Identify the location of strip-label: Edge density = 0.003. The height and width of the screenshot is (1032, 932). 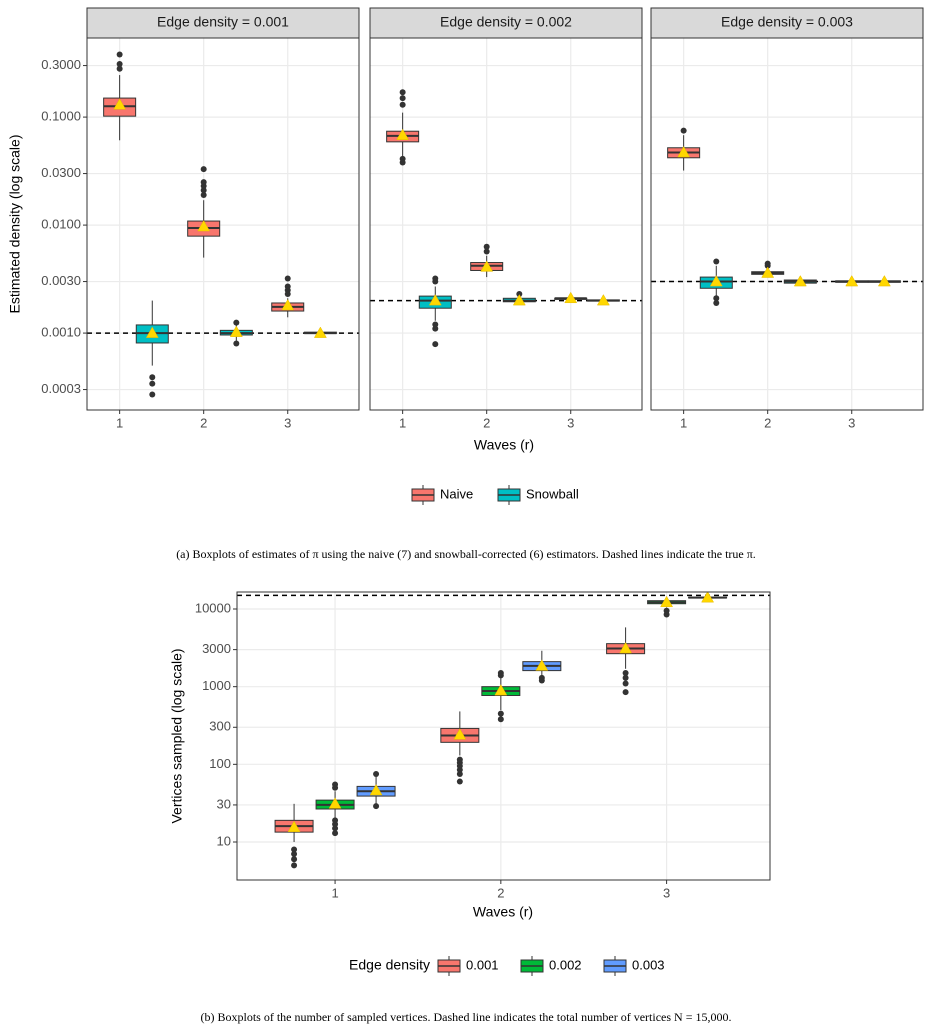
(787, 22).